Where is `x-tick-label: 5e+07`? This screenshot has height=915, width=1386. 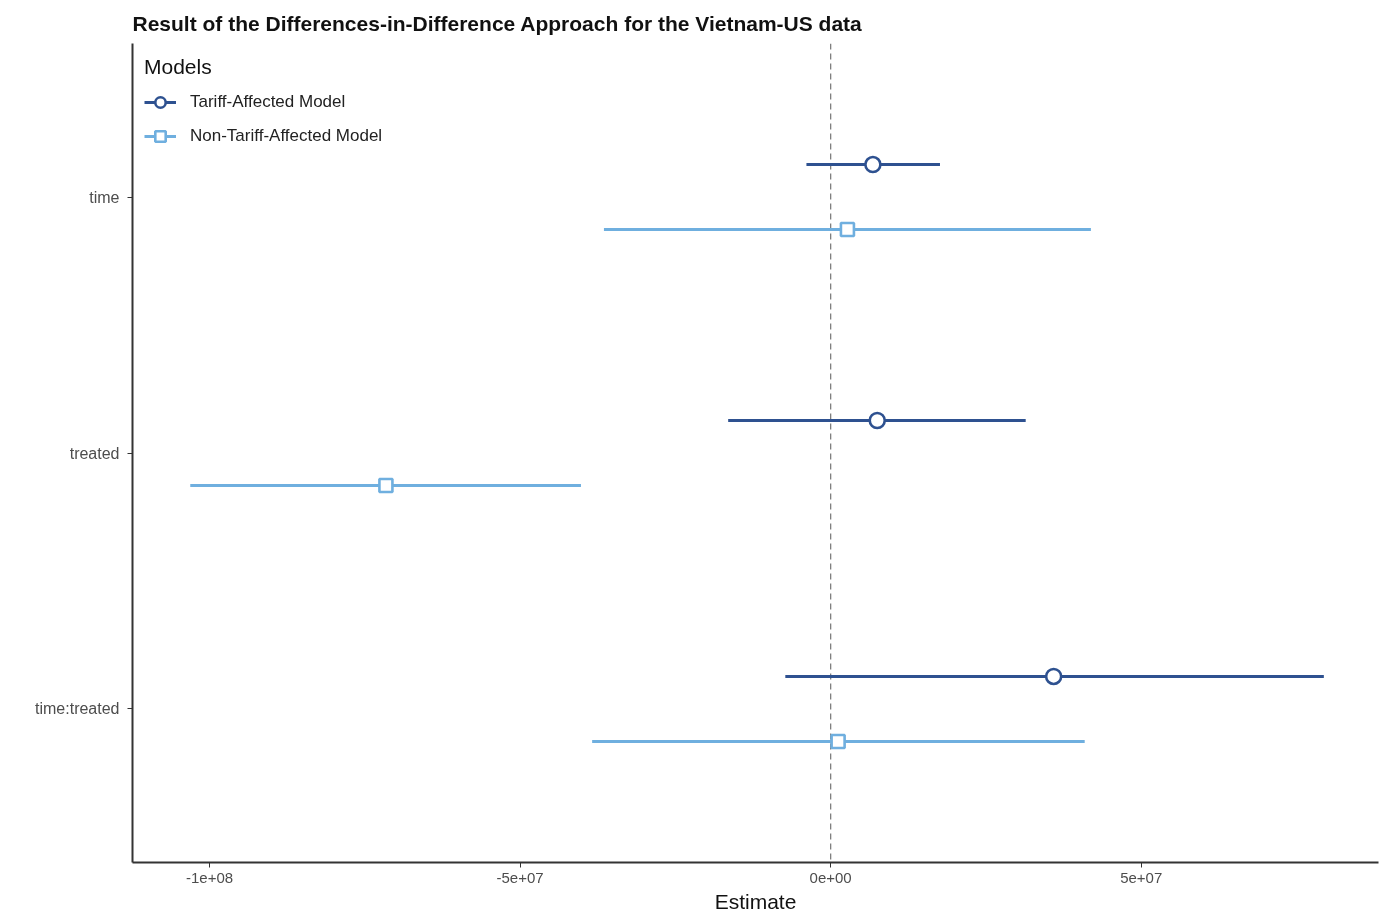
x-tick-label: 5e+07 is located at coordinates (1141, 877).